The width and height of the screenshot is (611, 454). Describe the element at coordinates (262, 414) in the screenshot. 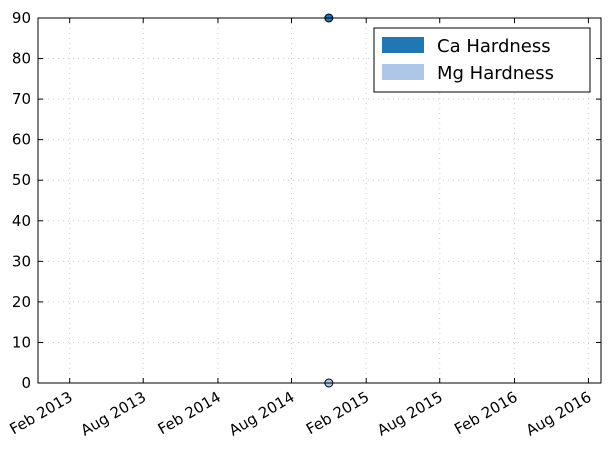

I see `x-tick-label: Aug 2014` at that location.